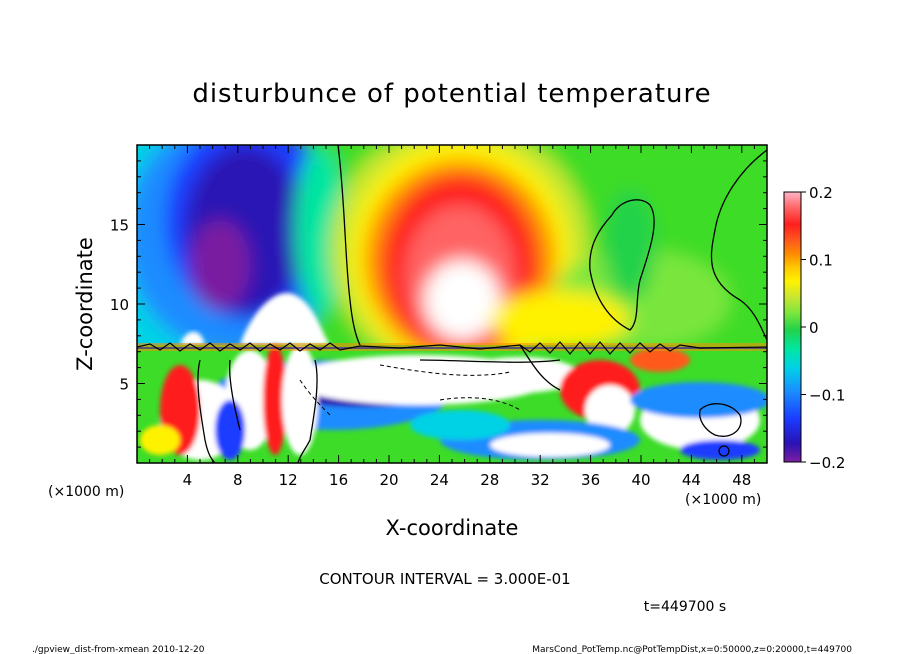 The height and width of the screenshot is (654, 904). Describe the element at coordinates (590, 480) in the screenshot. I see `x-tick-label: 36` at that location.